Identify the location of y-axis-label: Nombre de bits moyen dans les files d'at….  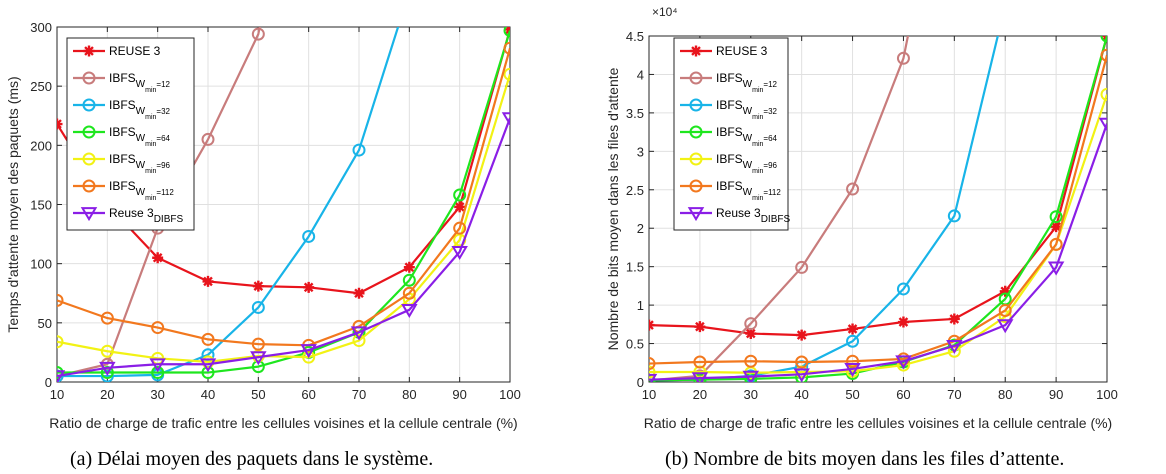
(613, 208).